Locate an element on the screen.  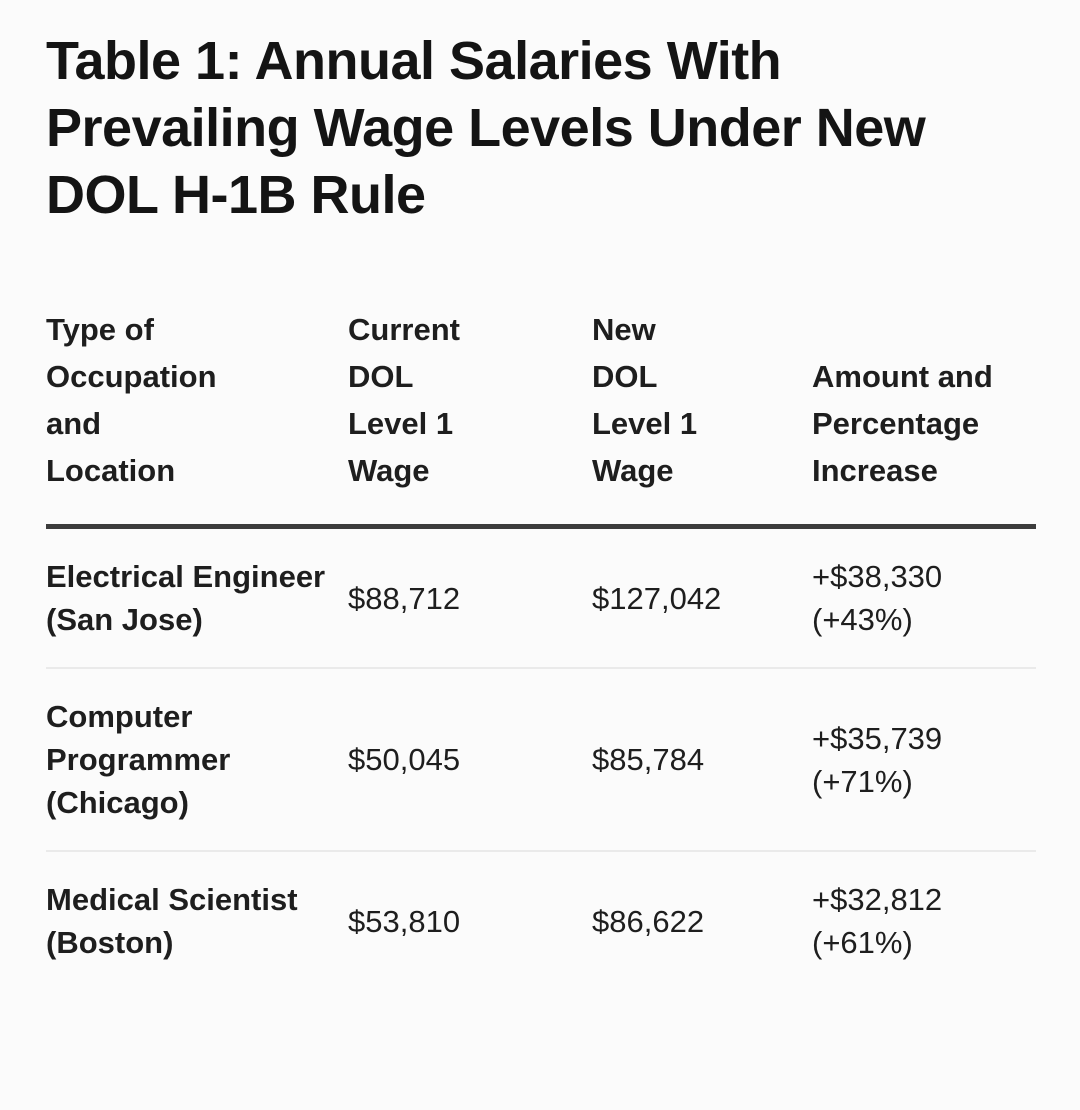
current-wage-cell: $53,810 is located at coordinates (404, 921).